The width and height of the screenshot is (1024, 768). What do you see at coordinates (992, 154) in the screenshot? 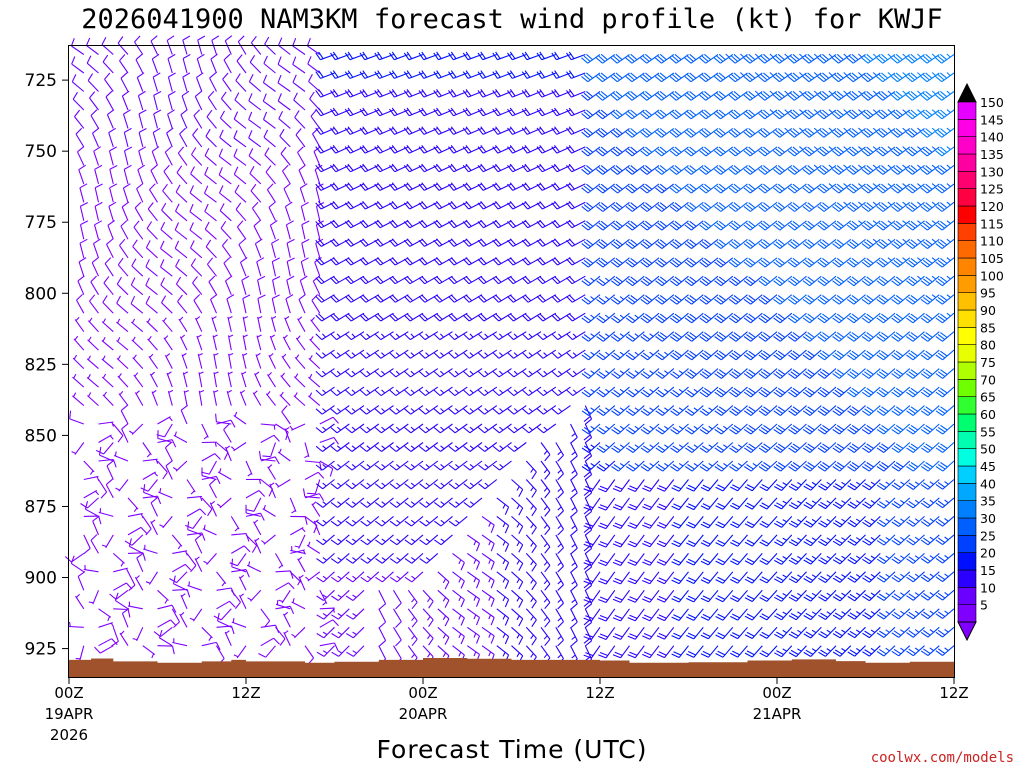
I see `colorbar-label: 135` at bounding box center [992, 154].